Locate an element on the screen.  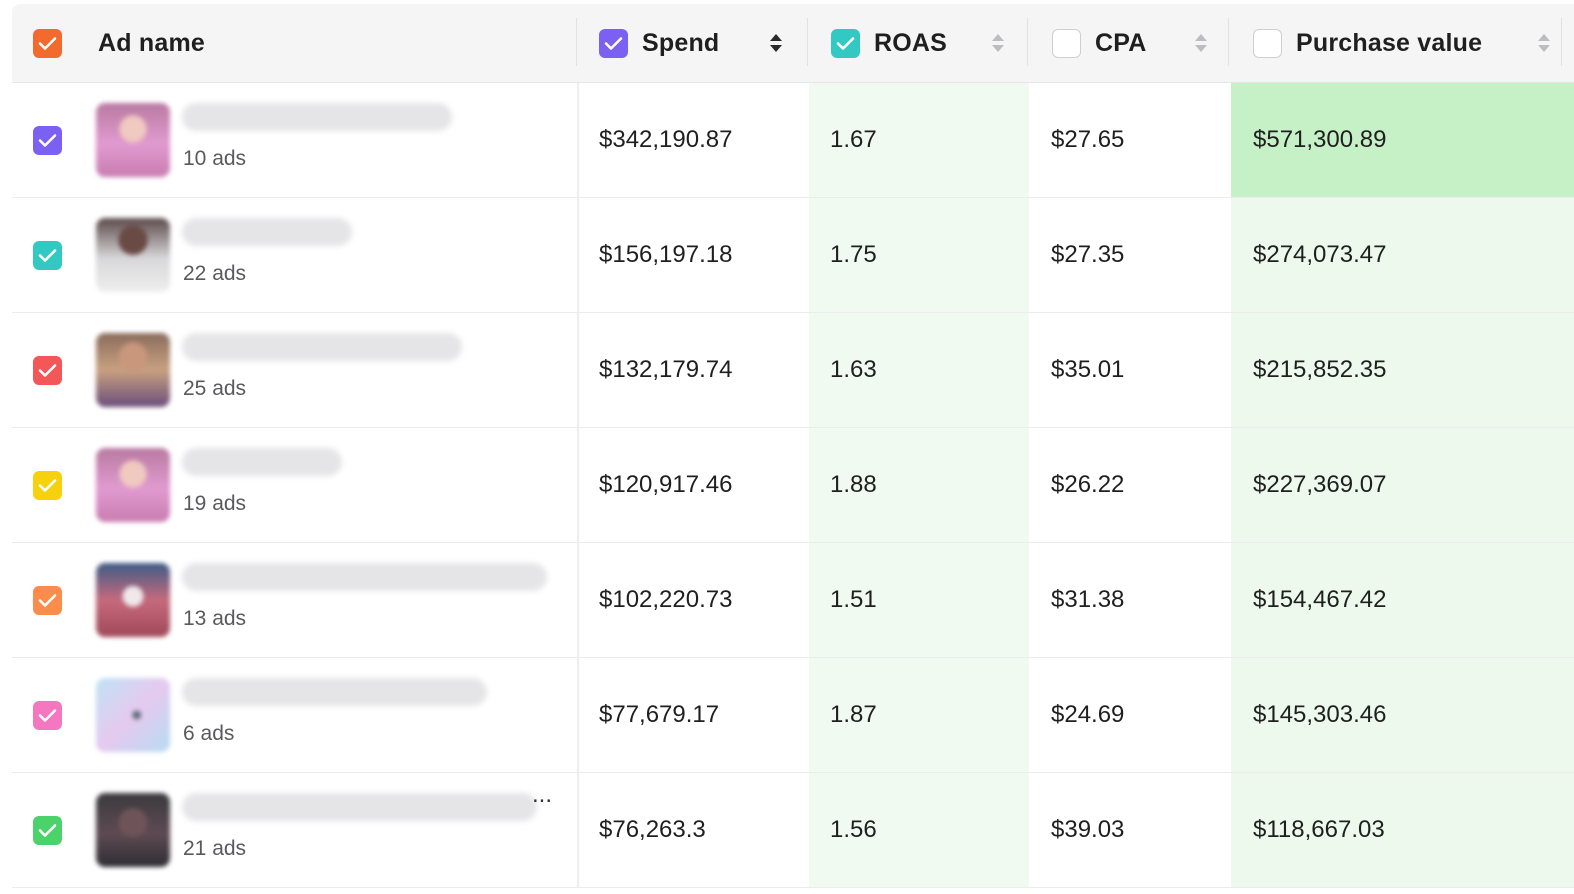
roas-cell: 1.56 is located at coordinates (919, 830).